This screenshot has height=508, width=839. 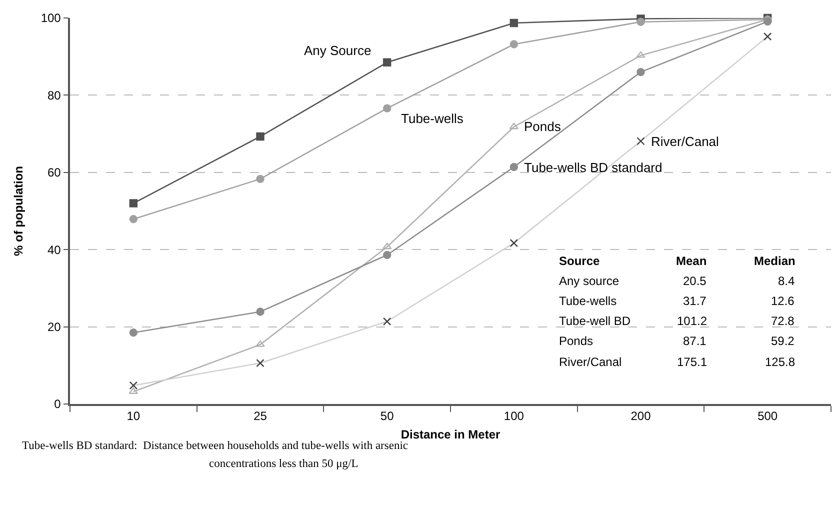 What do you see at coordinates (576, 341) in the screenshot?
I see `annotation: Ponds` at bounding box center [576, 341].